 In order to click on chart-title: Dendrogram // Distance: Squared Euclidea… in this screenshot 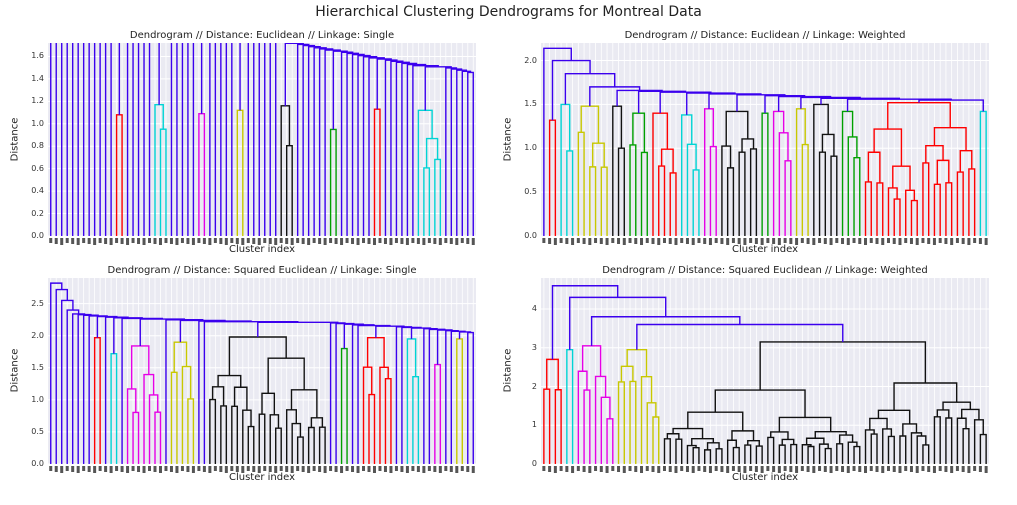, I will do `click(262, 270)`.